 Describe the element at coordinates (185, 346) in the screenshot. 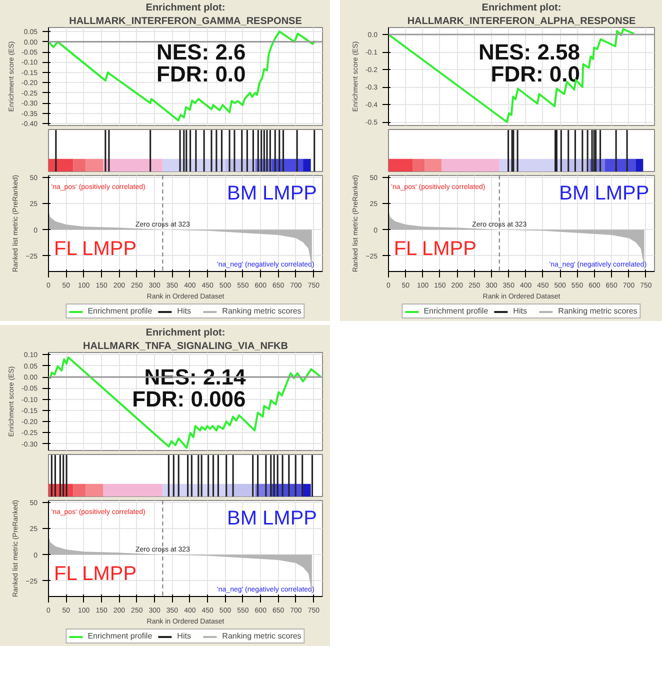

I see `chart-subtitle: HALLMARK_TNFA_SIGNALING_VIA_NFKB` at that location.